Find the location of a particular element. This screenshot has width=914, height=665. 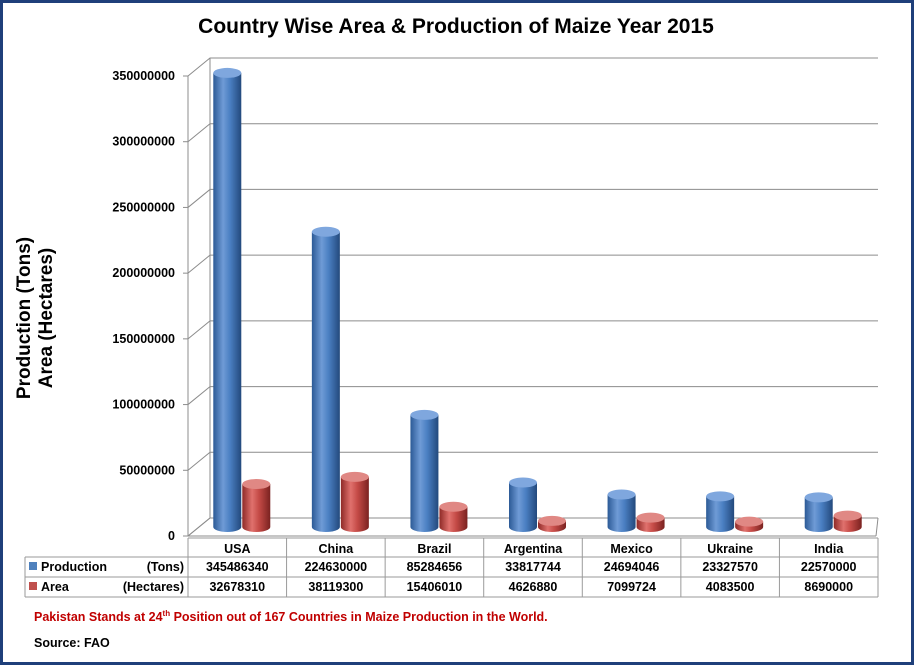

legend-label-production: Production is located at coordinates (74, 567).